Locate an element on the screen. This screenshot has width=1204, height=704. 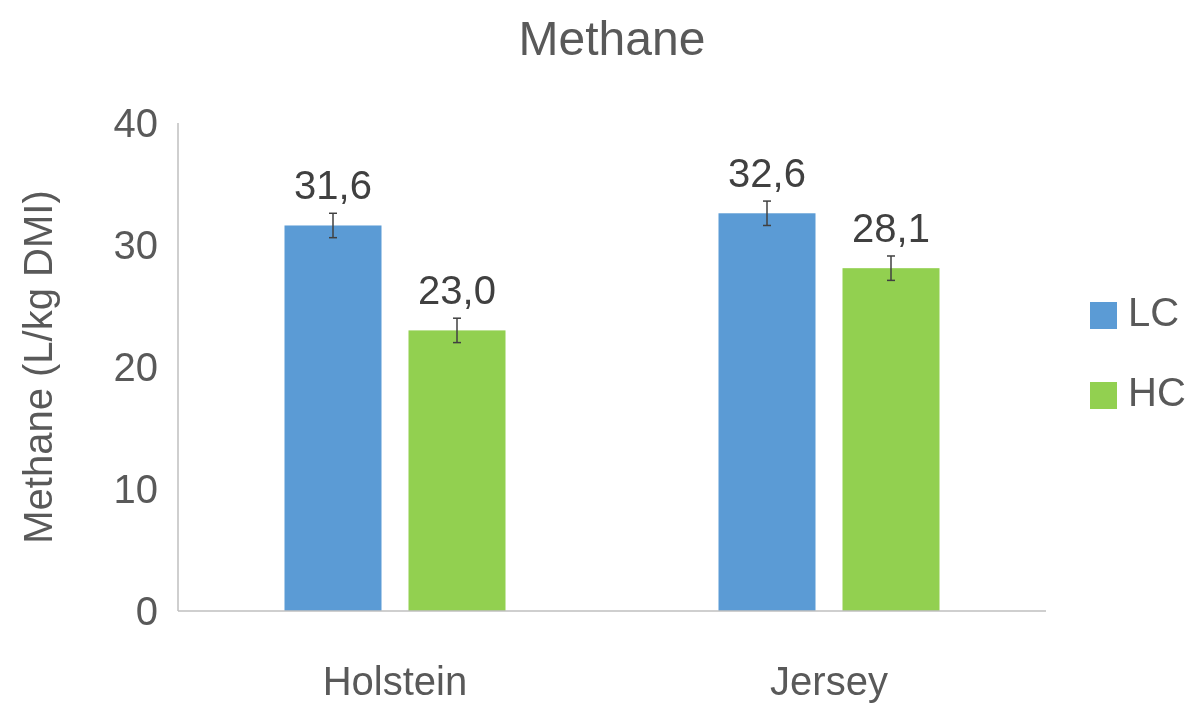
y-axis-title: Methane (L/kg DMI) is located at coordinates (38, 367).